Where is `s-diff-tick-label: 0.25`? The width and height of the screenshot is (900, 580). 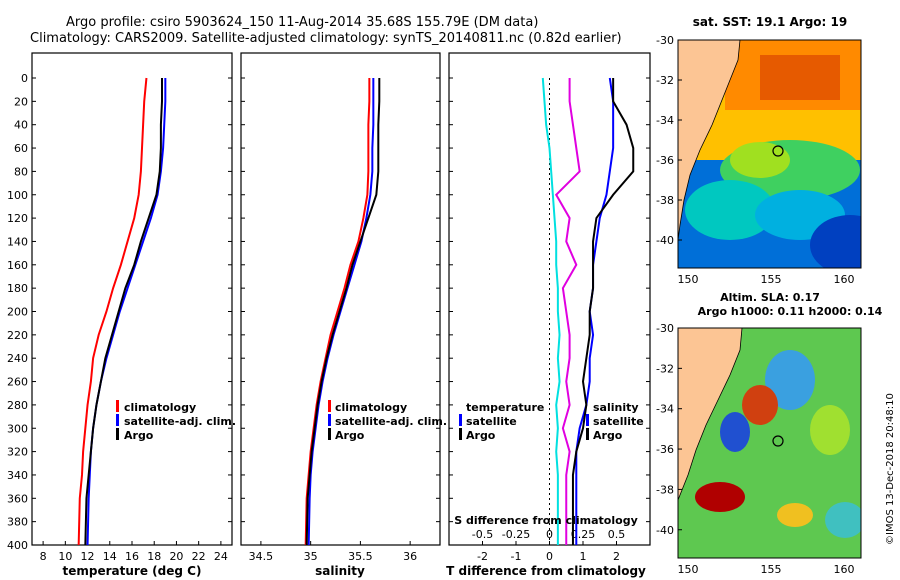
s-diff-tick-label: 0.25 is located at coordinates (583, 534).